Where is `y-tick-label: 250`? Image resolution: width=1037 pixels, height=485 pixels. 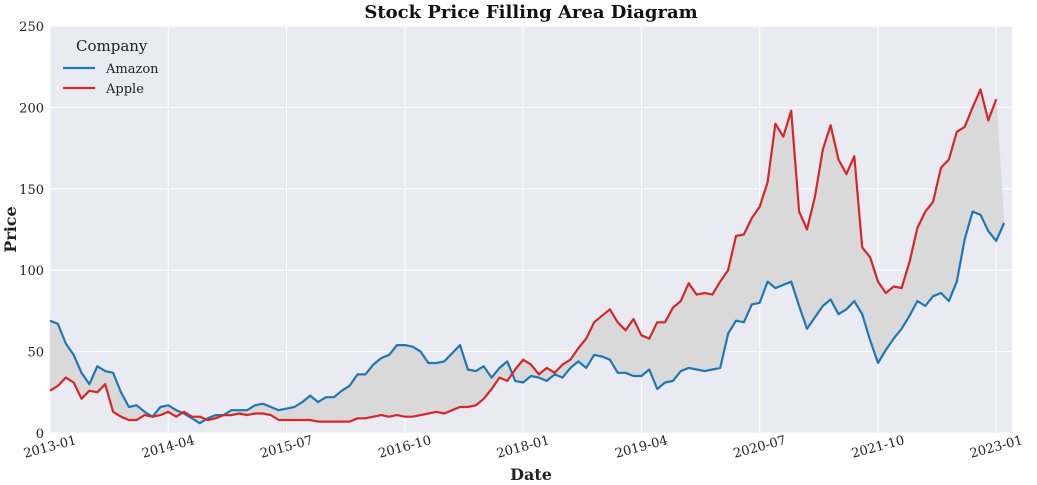 y-tick-label: 250 is located at coordinates (31, 27).